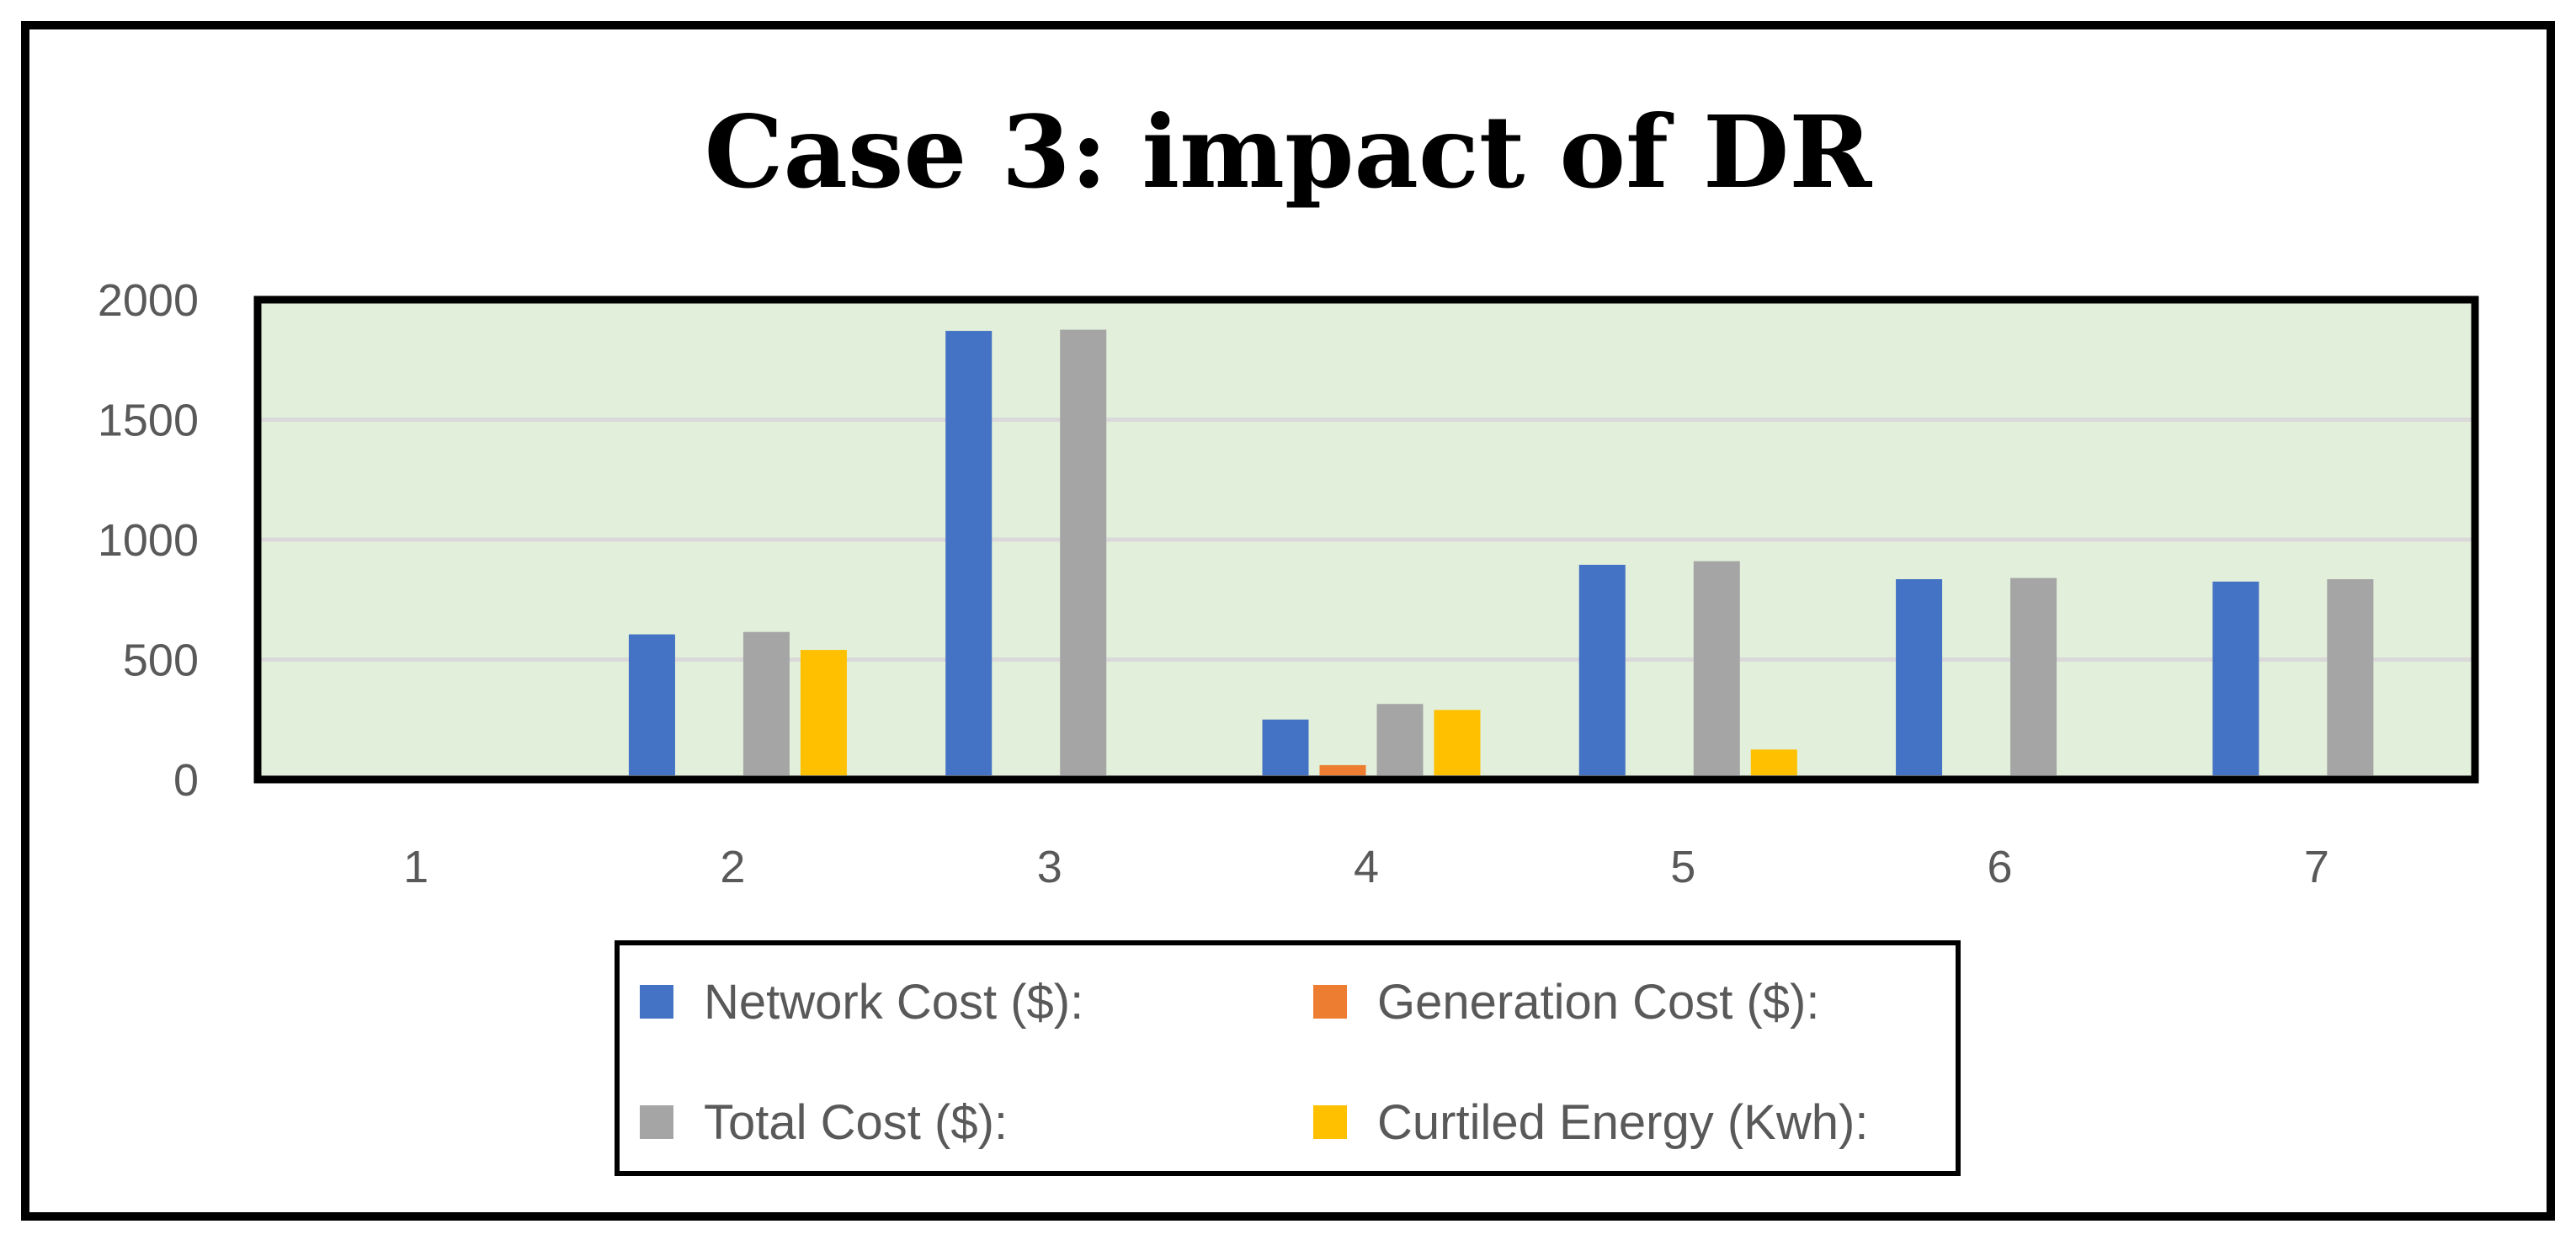 The height and width of the screenshot is (1240, 2576). I want to click on x-tick-label: 1, so click(416, 867).